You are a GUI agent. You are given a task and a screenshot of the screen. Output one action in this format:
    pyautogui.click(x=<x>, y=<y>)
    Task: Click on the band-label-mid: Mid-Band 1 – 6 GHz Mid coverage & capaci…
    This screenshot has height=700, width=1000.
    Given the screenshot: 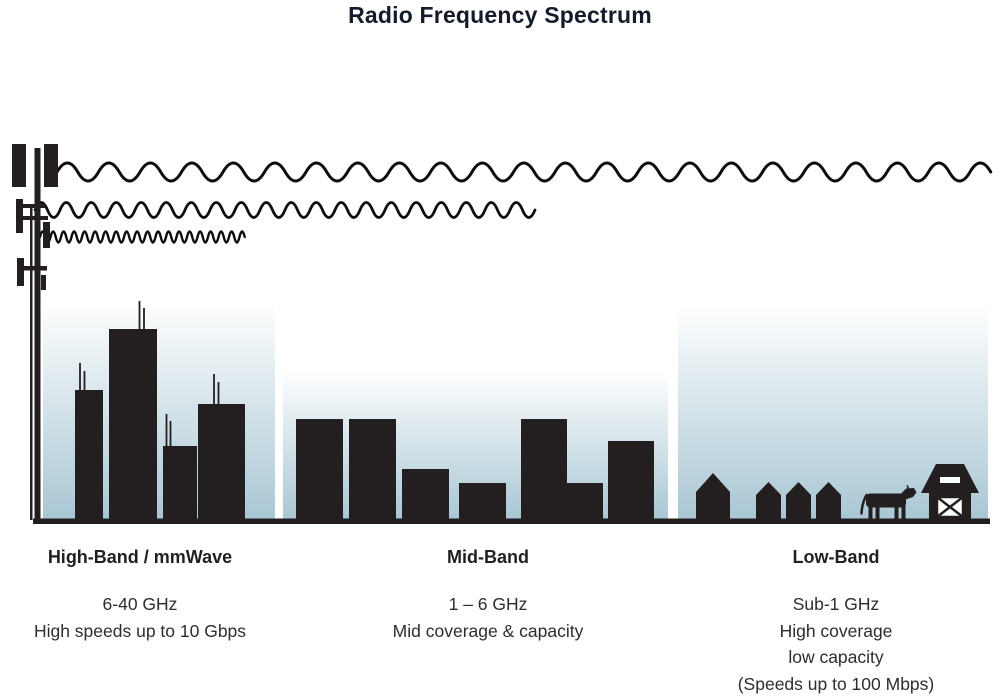 What is the action you would take?
    pyautogui.click(x=488, y=595)
    